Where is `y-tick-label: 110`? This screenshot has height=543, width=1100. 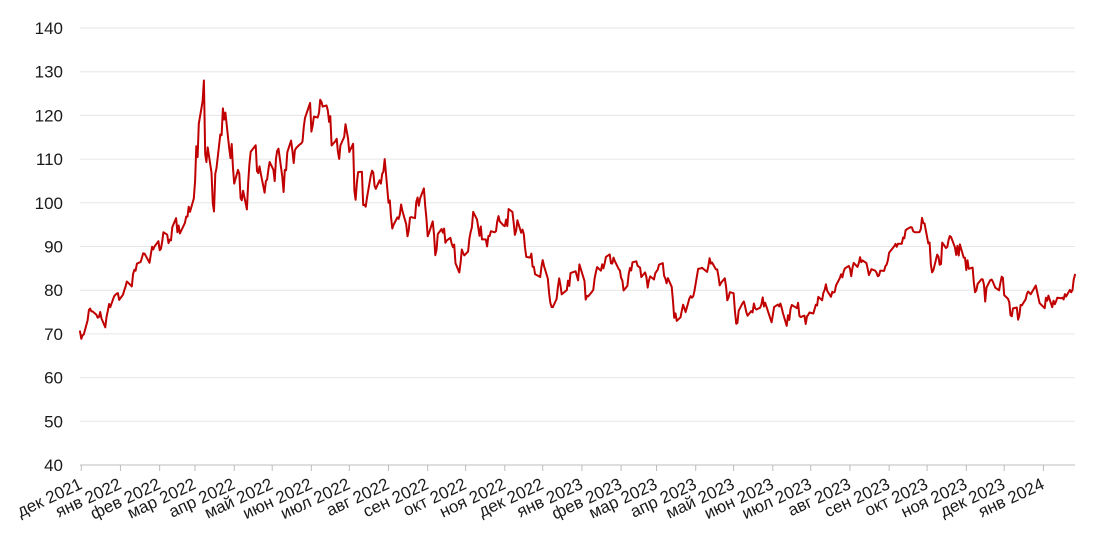 y-tick-label: 110 is located at coordinates (49, 159).